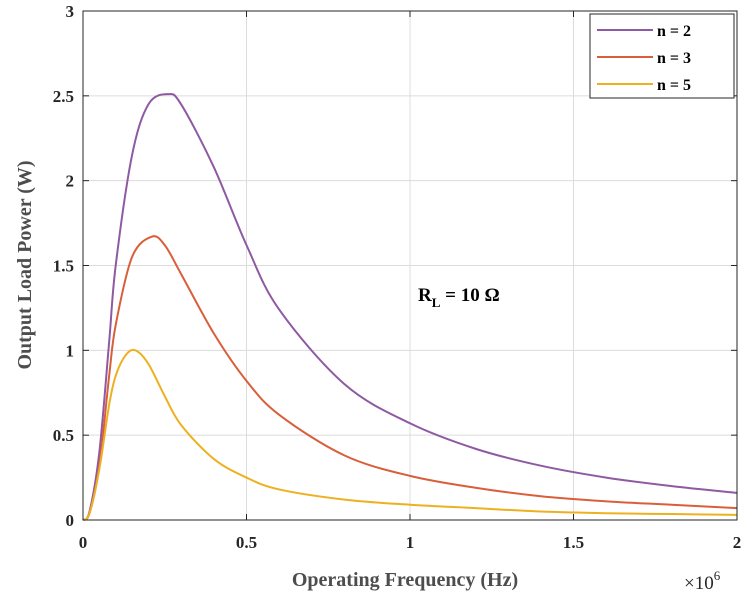 The width and height of the screenshot is (741, 598). Describe the element at coordinates (425, 295) in the screenshot. I see `rl-annotation-main: R` at that location.